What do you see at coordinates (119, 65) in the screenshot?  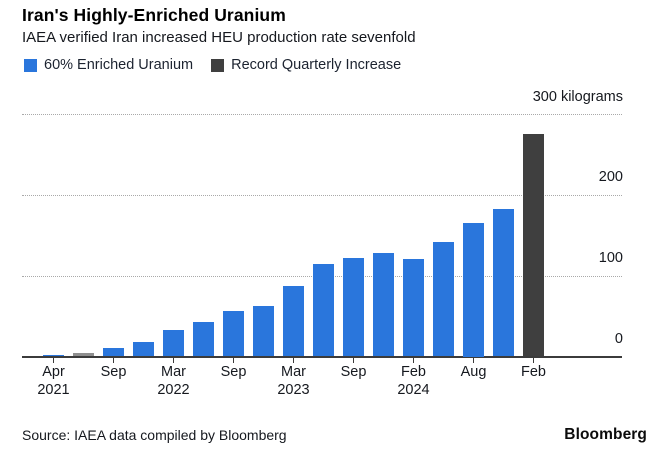 I see `legend-label: 60% Enriched Uranium` at bounding box center [119, 65].